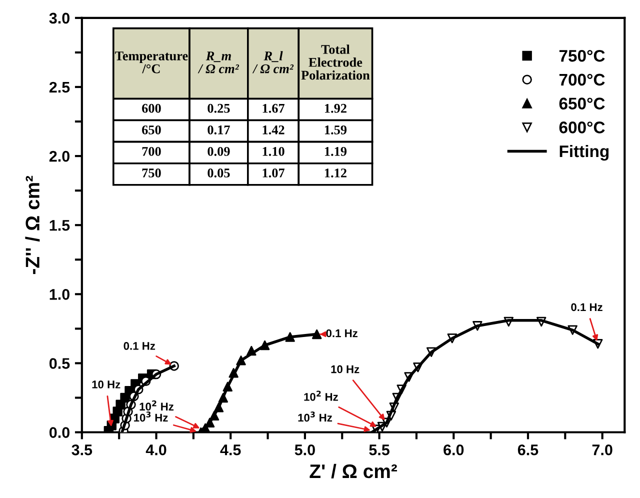 This screenshot has height=498, width=640. Describe the element at coordinates (528, 450) in the screenshot. I see `x-tick-label: 6.5` at that location.